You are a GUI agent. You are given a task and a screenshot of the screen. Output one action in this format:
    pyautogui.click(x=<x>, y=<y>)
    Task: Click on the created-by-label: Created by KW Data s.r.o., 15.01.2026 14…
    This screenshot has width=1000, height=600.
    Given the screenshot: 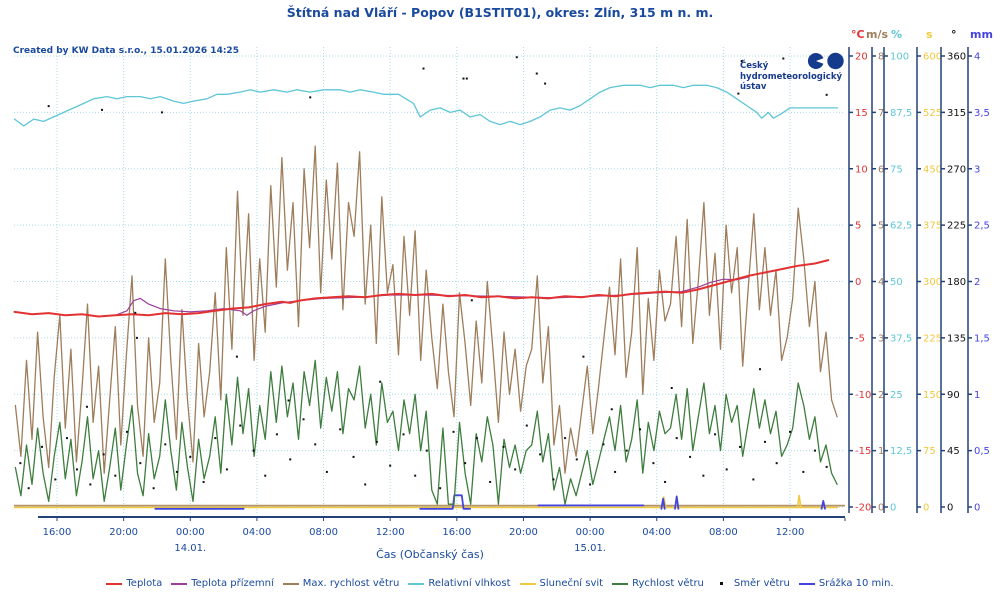 What is the action you would take?
    pyautogui.click(x=126, y=51)
    